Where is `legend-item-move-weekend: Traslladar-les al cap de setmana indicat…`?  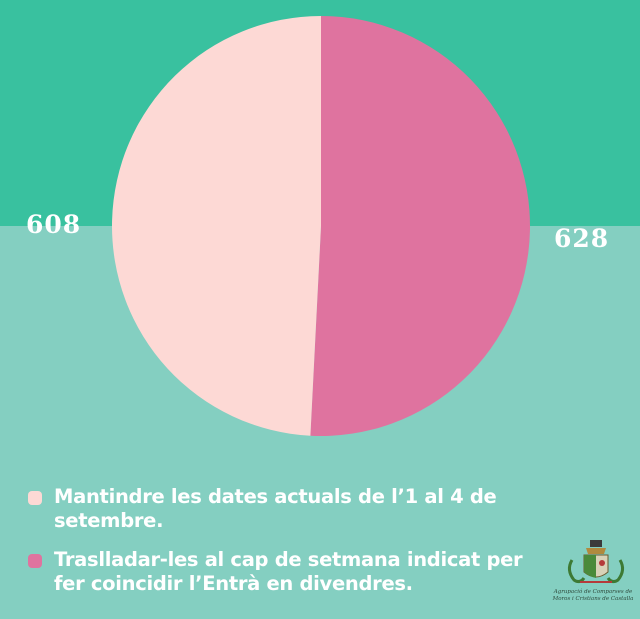
legend-item-move-weekend: Traslladar-les al cap de setmana indicat… is located at coordinates (288, 572).